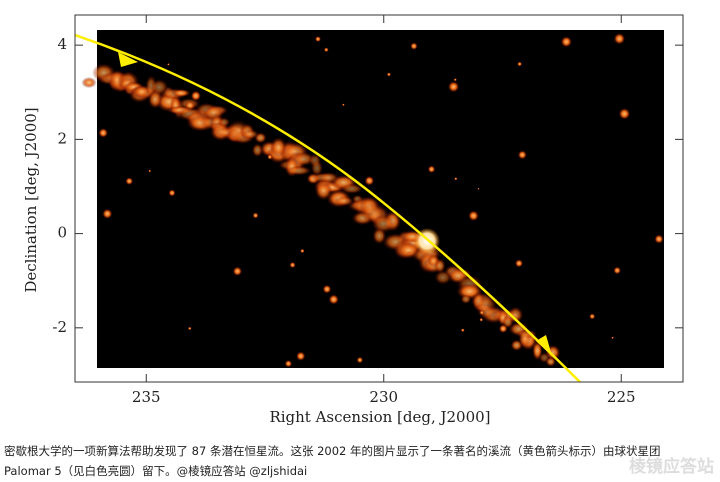 The image size is (720, 482). Describe the element at coordinates (379, 417) in the screenshot. I see `x-axis-label: Right Ascension [deg, J2000]` at that location.